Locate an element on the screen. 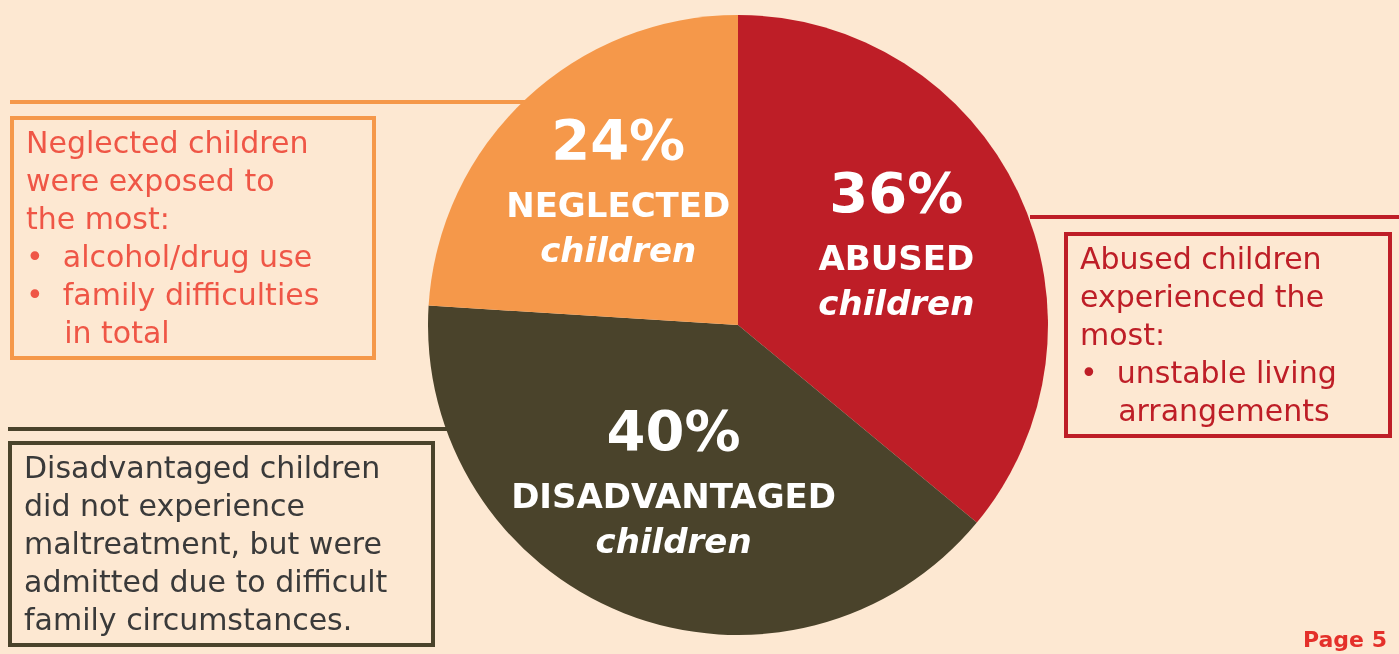 The width and height of the screenshot is (1399, 654). data-label: 36% is located at coordinates (896, 193).